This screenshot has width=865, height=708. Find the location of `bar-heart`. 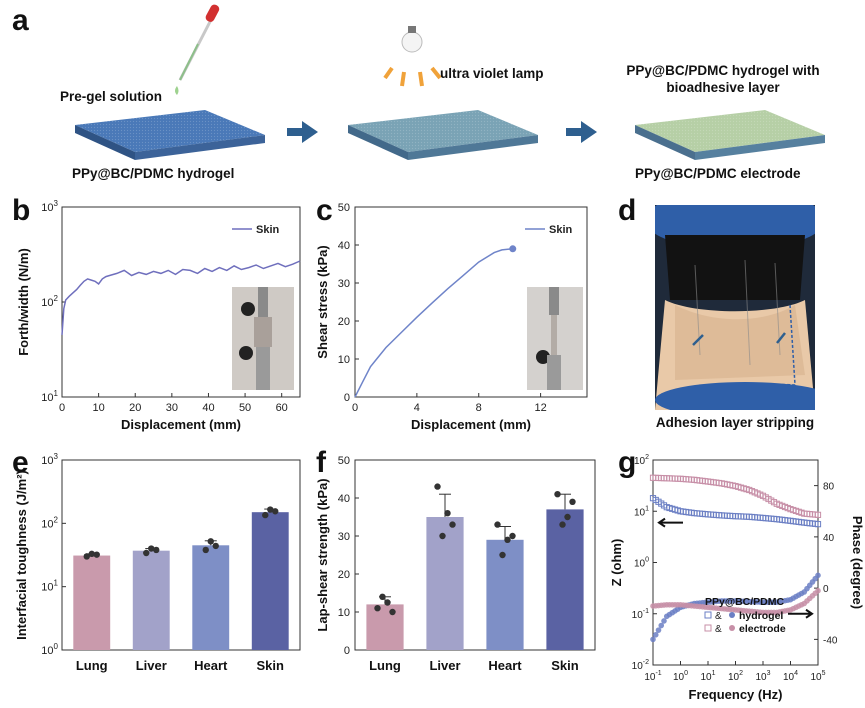

bar-heart is located at coordinates (211, 597).